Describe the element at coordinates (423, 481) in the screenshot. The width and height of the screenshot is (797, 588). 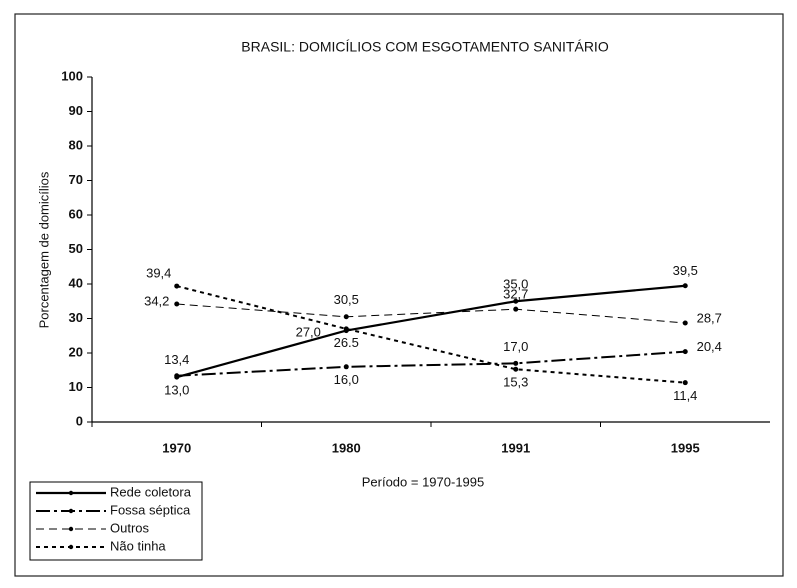
I see `x-axis-title: Período = 1970-1995` at that location.